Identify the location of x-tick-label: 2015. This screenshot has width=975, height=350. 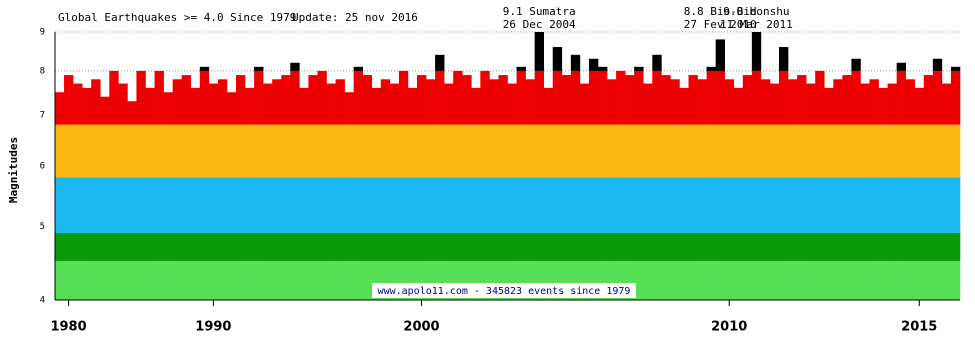
(919, 327).